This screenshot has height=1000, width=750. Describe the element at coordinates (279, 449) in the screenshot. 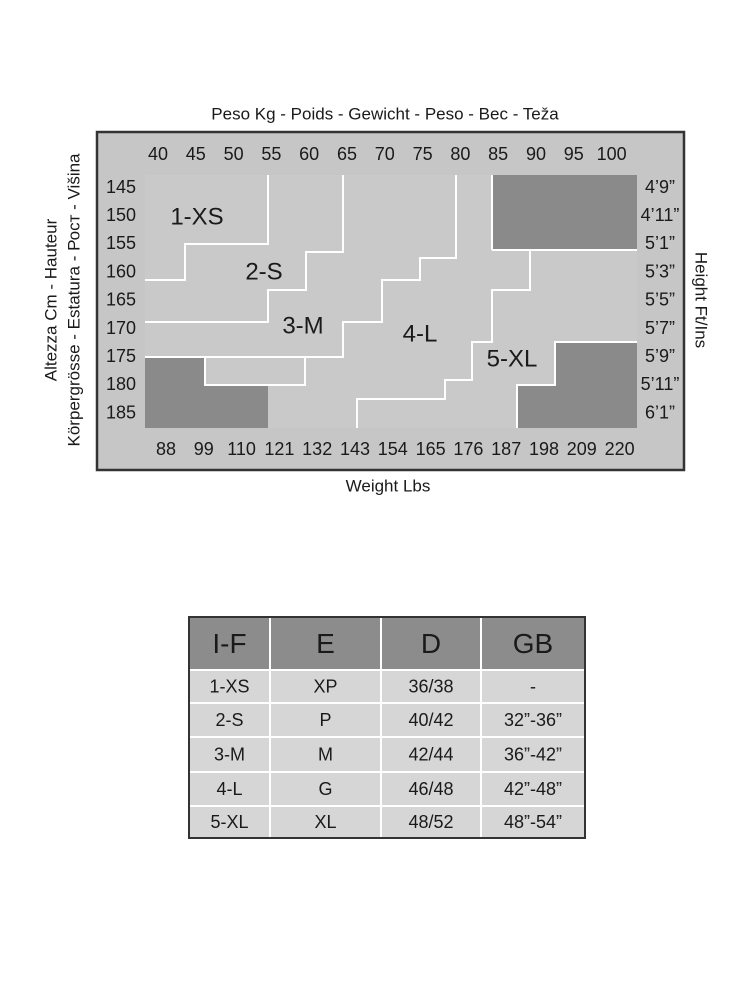

I see `lbs-label: 121` at that location.